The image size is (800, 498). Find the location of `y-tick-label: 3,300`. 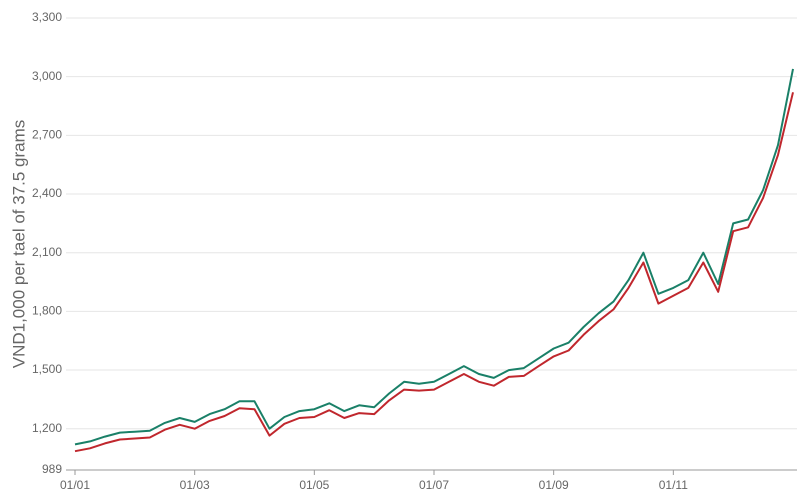

y-tick-label: 3,300 is located at coordinates (47, 17).